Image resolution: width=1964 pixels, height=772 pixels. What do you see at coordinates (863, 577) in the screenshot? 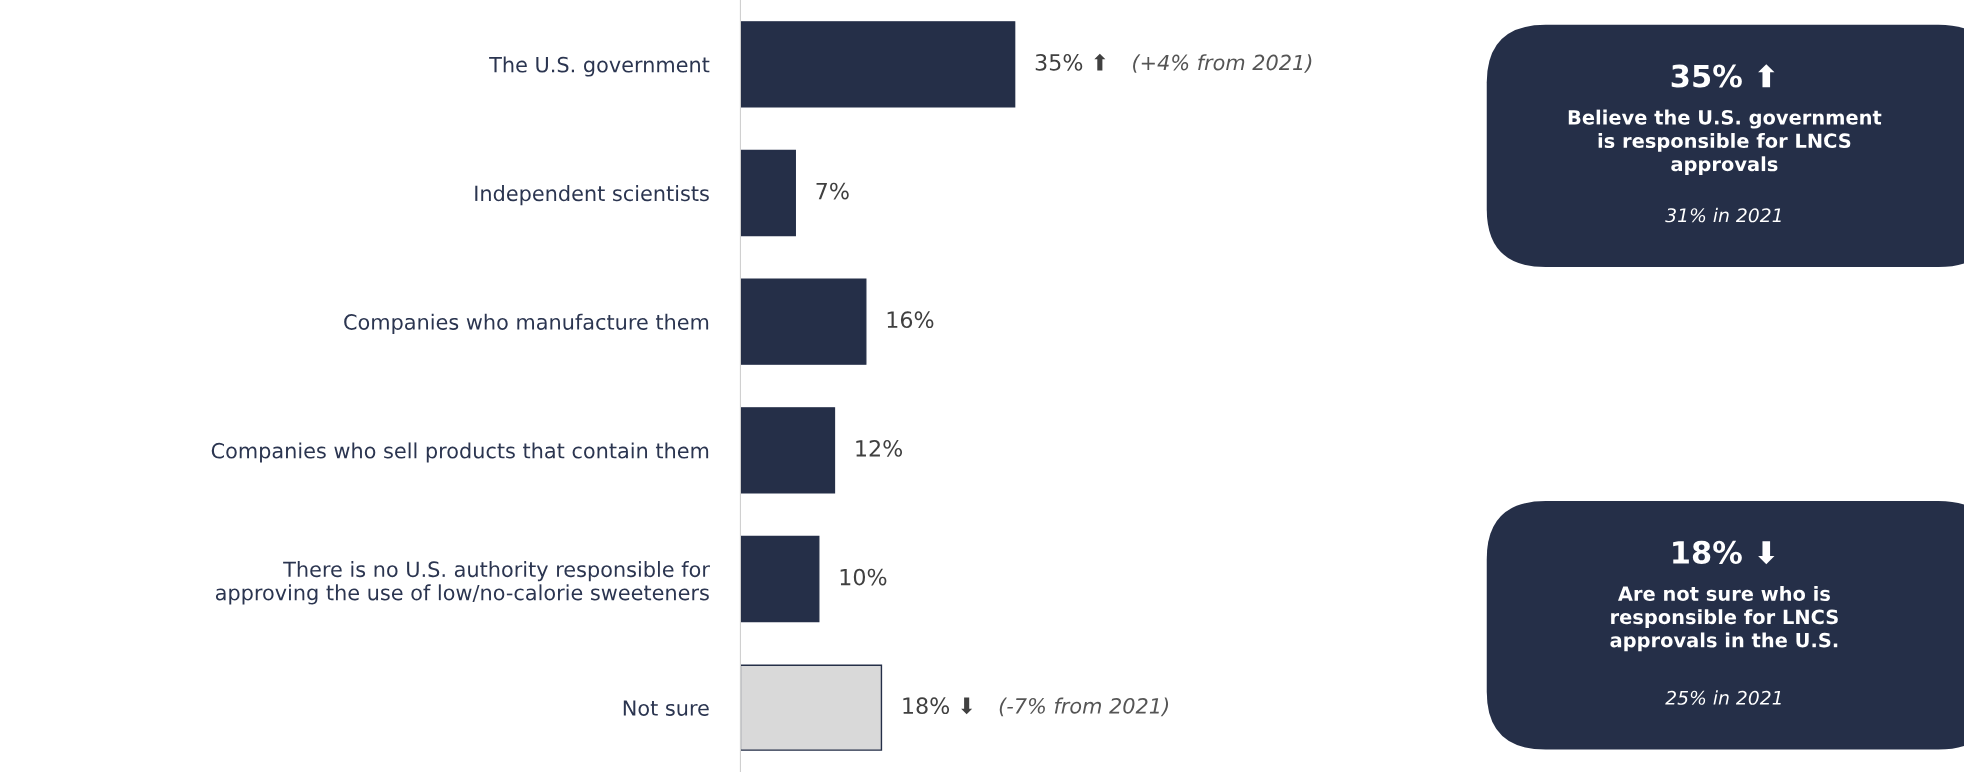
I see `data-label: 10%` at bounding box center [863, 577].